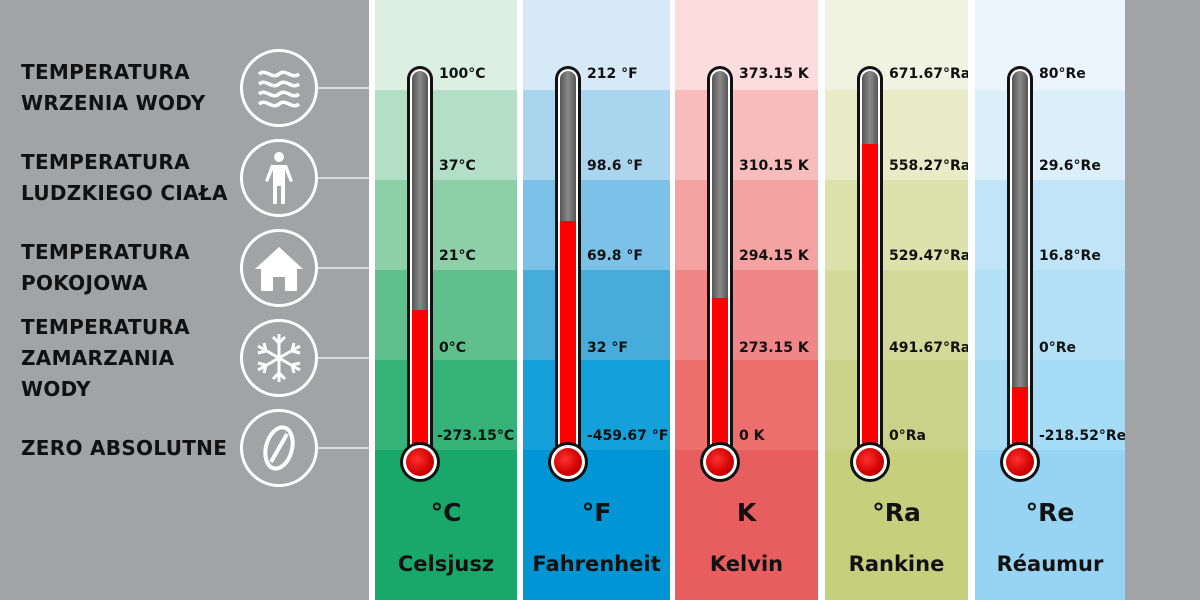 The height and width of the screenshot is (600, 1200). Describe the element at coordinates (1070, 256) in the screenshot. I see `tick-label: 16.8°Re` at that location.